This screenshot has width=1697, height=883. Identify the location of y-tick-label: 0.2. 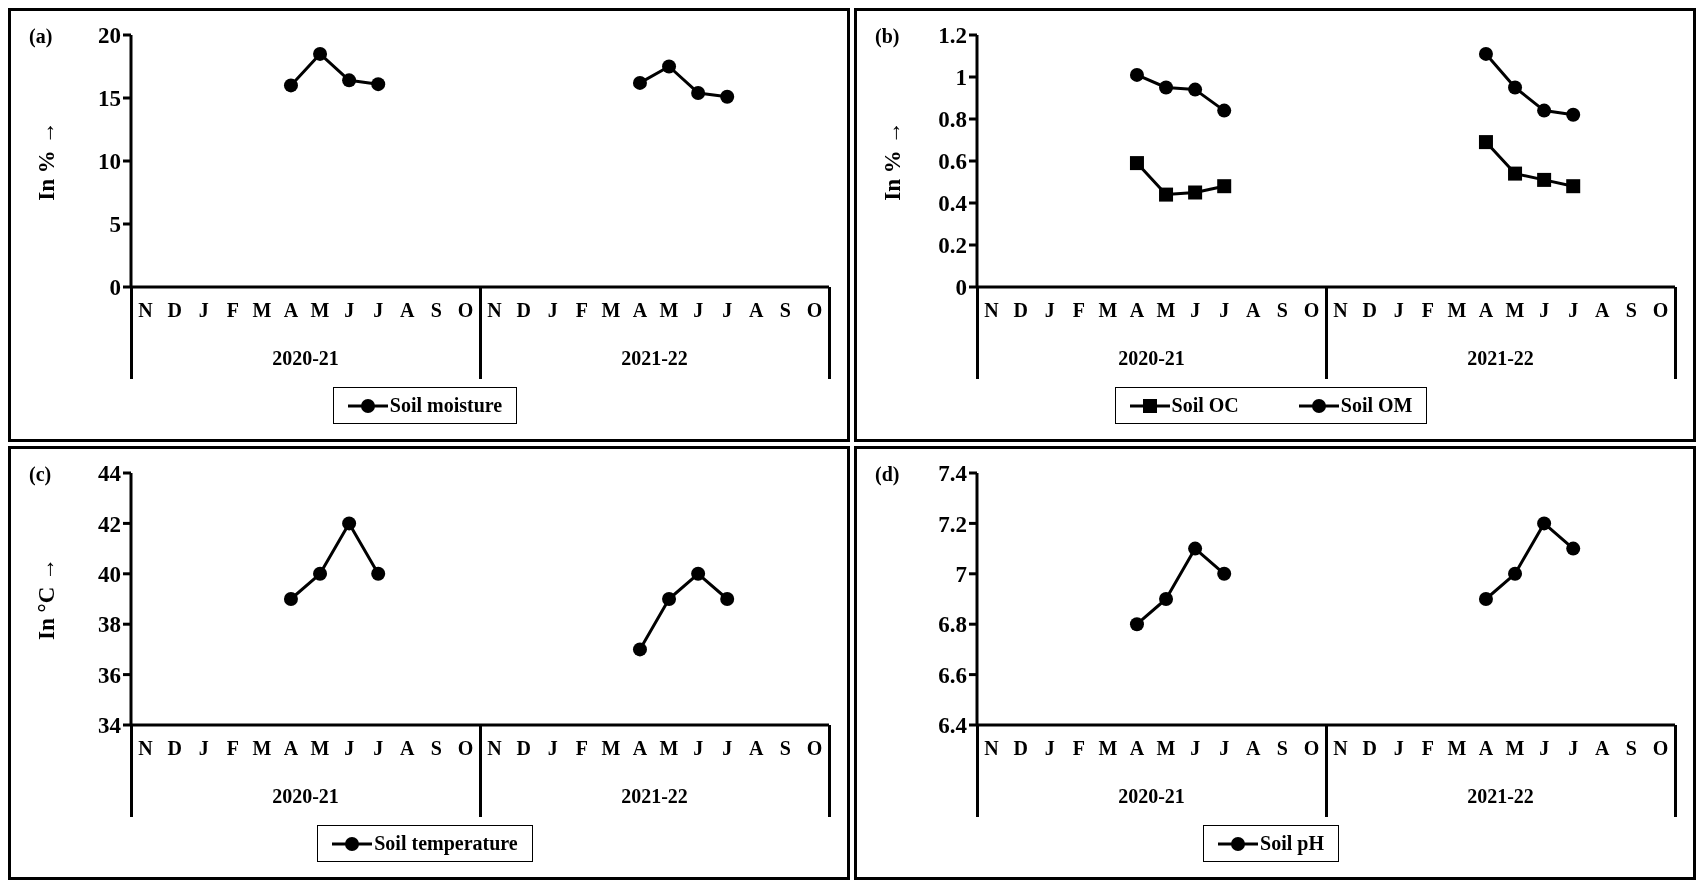
(952, 246).